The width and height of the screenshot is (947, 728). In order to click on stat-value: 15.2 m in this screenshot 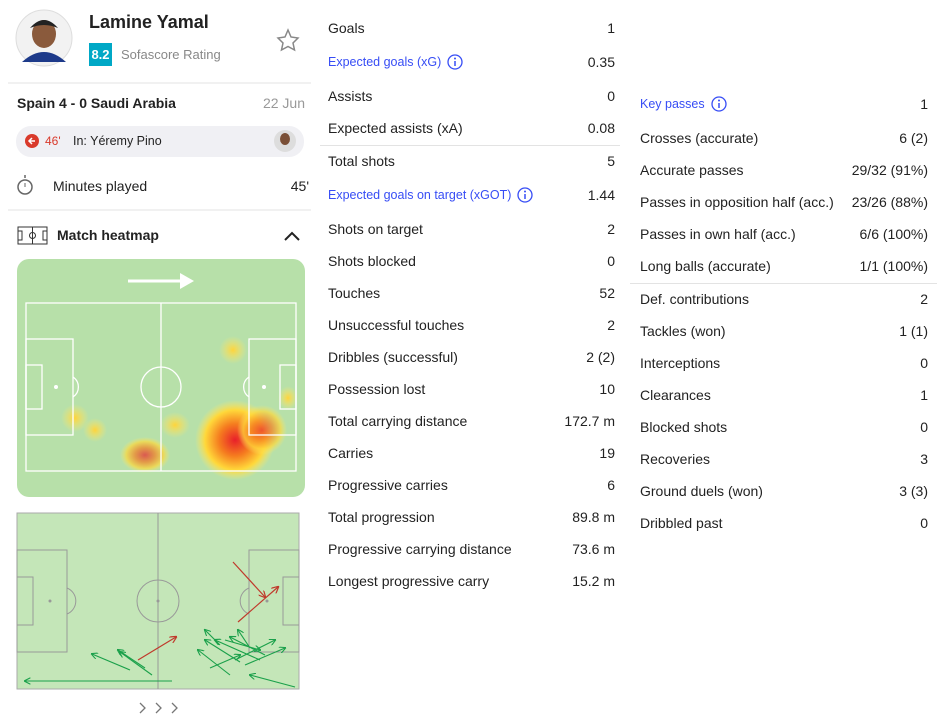, I will do `click(593, 581)`.